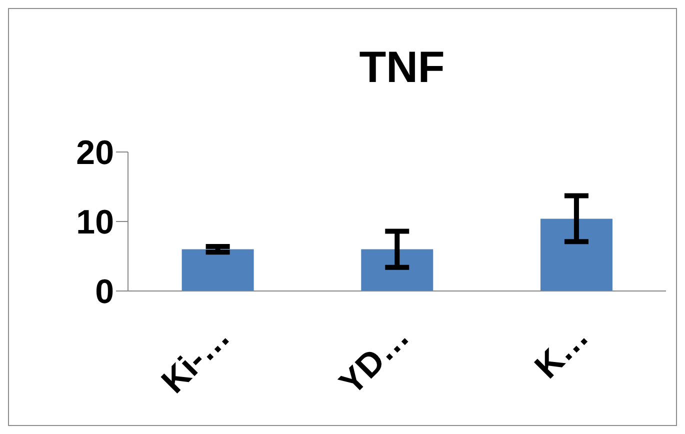  Describe the element at coordinates (104, 292) in the screenshot. I see `y-tick-label: 0` at that location.